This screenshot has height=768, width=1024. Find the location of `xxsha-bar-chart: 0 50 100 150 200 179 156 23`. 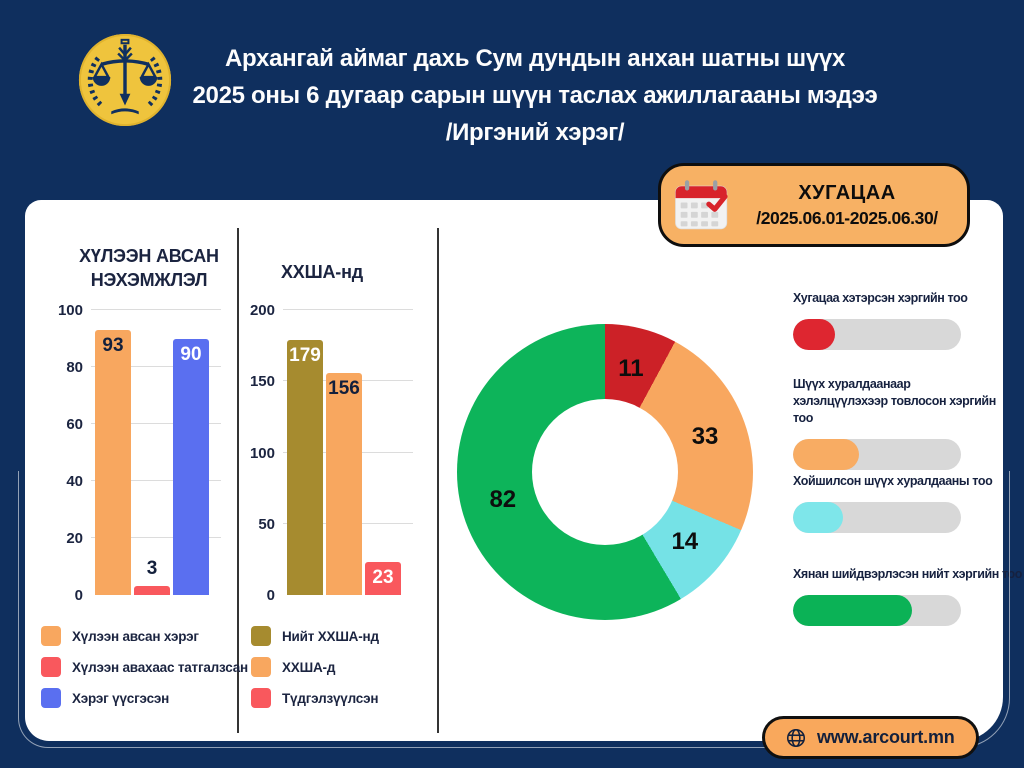

xxsha-bar-chart: 0 50 100 150 200 179 156 23 is located at coordinates (326, 453).